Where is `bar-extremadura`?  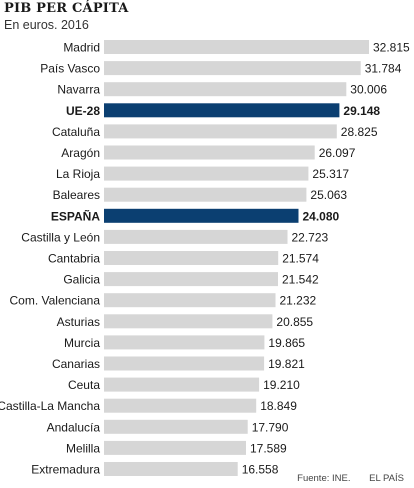
bar-extremadura is located at coordinates (171, 469).